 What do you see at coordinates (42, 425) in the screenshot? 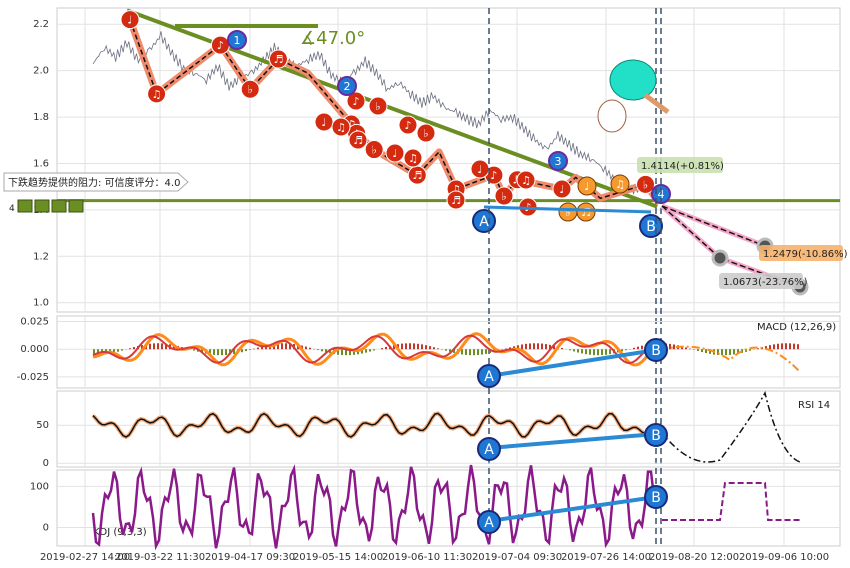
I see `rsi-y-tick: 50` at bounding box center [42, 425].